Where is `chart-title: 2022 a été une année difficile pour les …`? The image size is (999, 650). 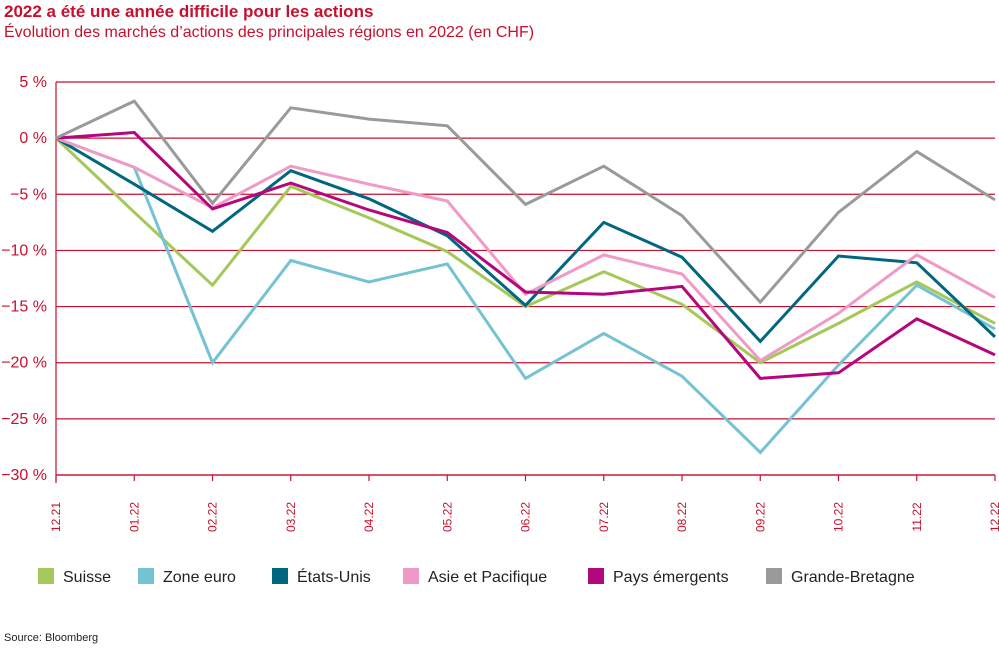
chart-title: 2022 a été une année difficile pour les … is located at coordinates (189, 11).